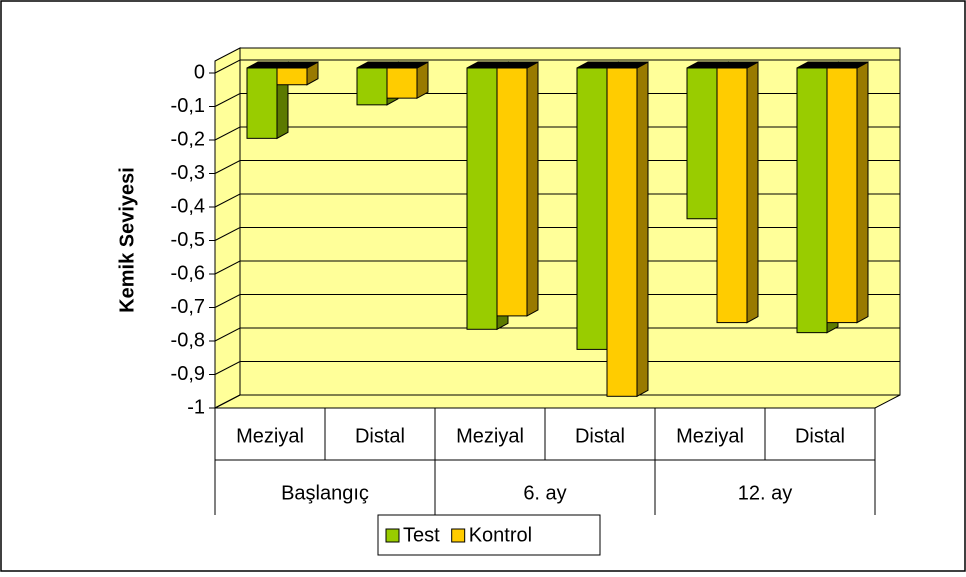 The height and width of the screenshot is (577, 966). I want to click on legend-label: Test, so click(421, 535).